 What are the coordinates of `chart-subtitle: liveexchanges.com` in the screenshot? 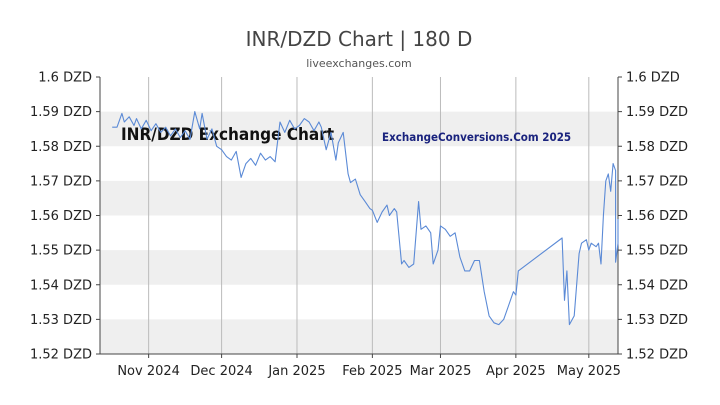 It's located at (358, 63).